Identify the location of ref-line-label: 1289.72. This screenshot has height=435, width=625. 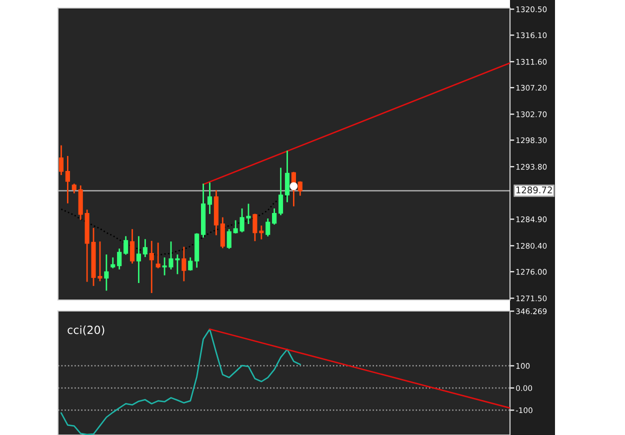
(534, 190).